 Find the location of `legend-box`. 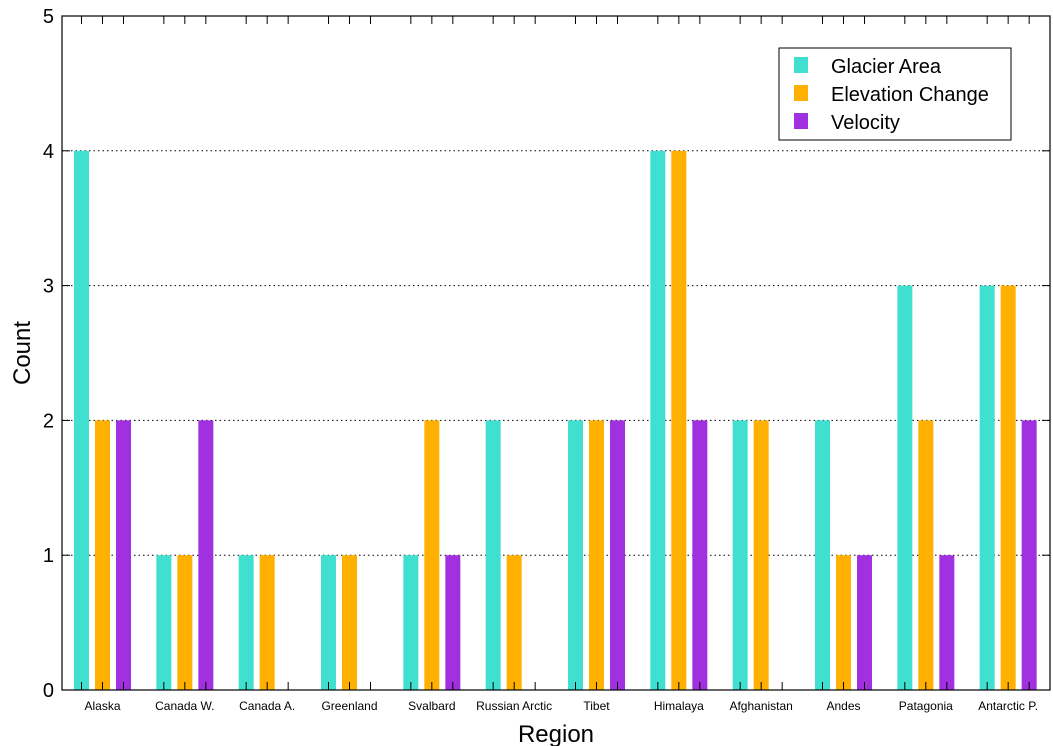

legend-box is located at coordinates (895, 94).